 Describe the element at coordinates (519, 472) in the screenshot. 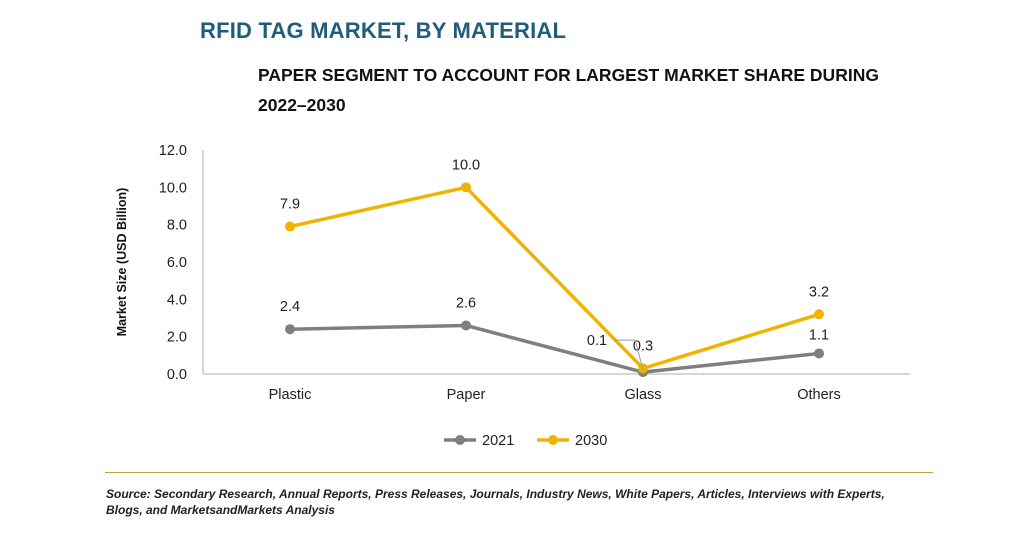

I see `divider-rule` at that location.